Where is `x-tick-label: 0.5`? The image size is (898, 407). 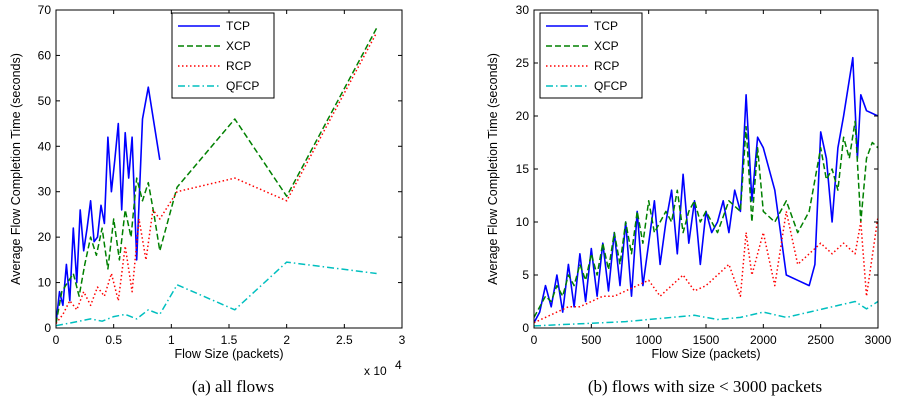
x-tick-label: 0.5 is located at coordinates (113, 340).